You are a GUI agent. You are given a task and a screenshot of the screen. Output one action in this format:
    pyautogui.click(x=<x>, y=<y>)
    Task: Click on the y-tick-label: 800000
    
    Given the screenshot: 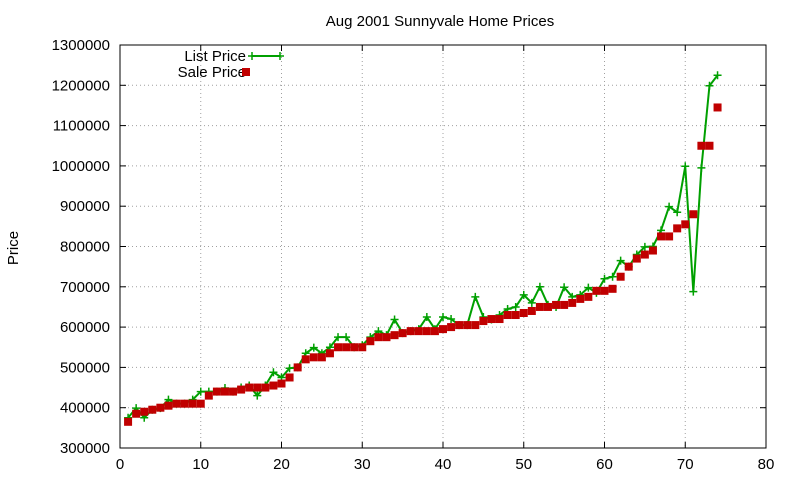 What is the action you would take?
    pyautogui.click(x=85, y=247)
    